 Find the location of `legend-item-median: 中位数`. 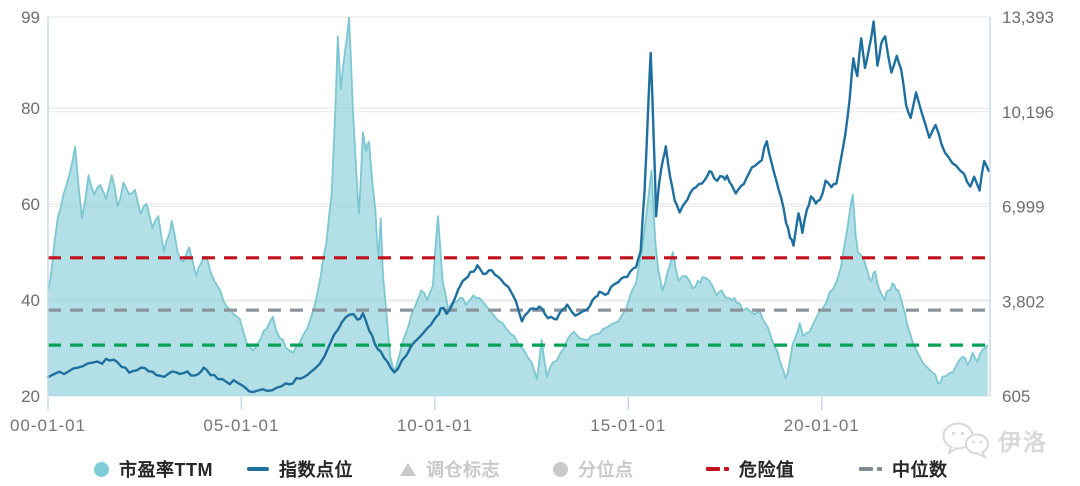

legend-item-median: 中位数 is located at coordinates (903, 469).